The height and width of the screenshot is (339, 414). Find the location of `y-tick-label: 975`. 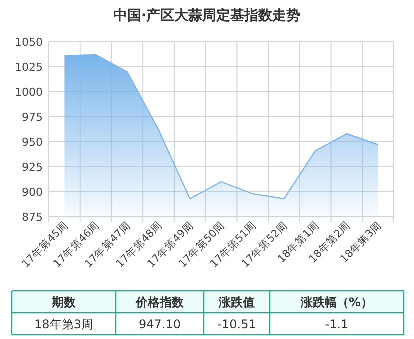

y-tick-label: 975 is located at coordinates (32, 117).